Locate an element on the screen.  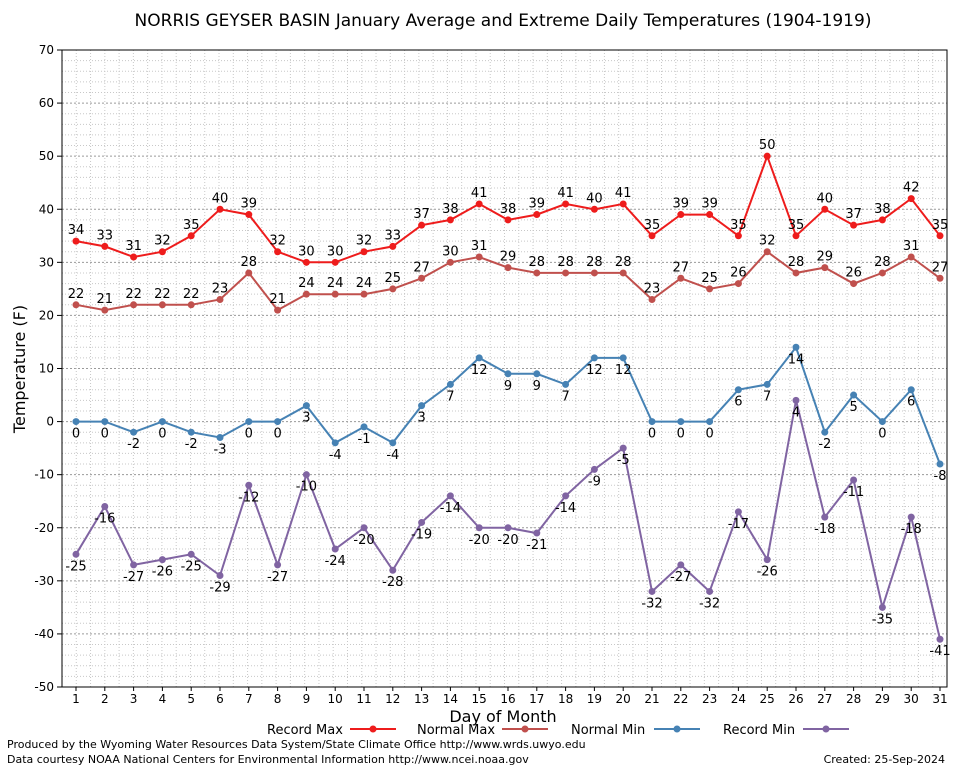
x-tick-label: 22 is located at coordinates (680, 699).